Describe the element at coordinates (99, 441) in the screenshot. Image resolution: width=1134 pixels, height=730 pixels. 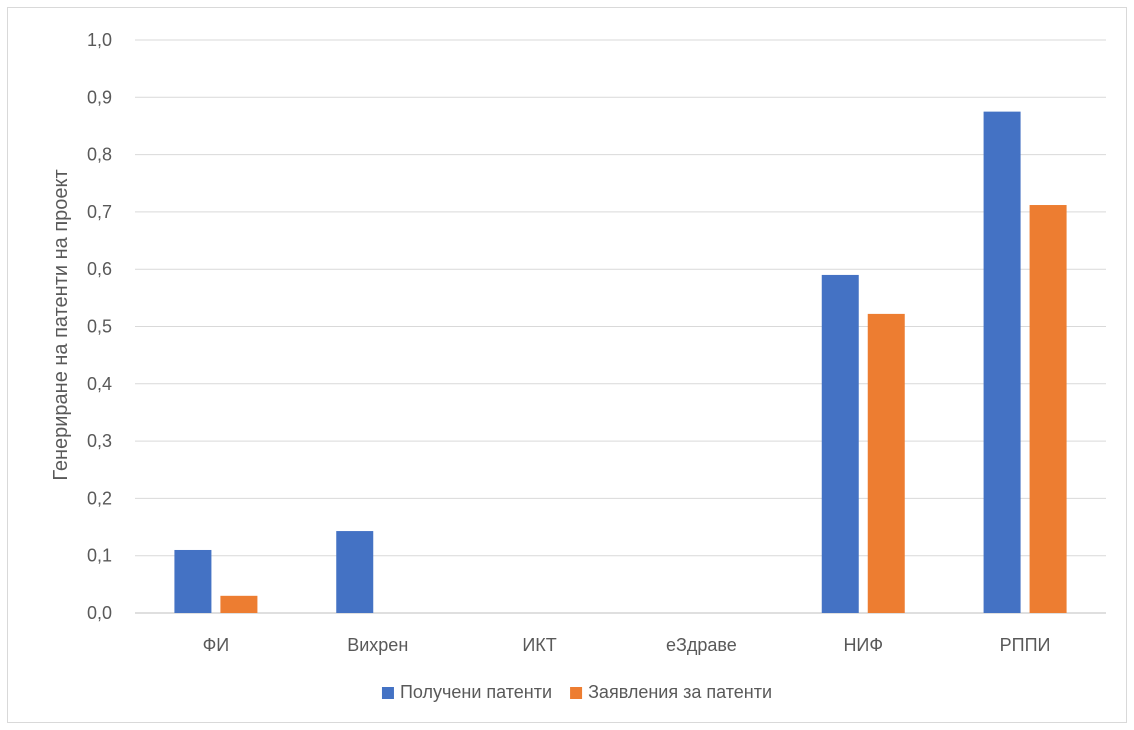
I see `y-tick-label: 0,3` at that location.